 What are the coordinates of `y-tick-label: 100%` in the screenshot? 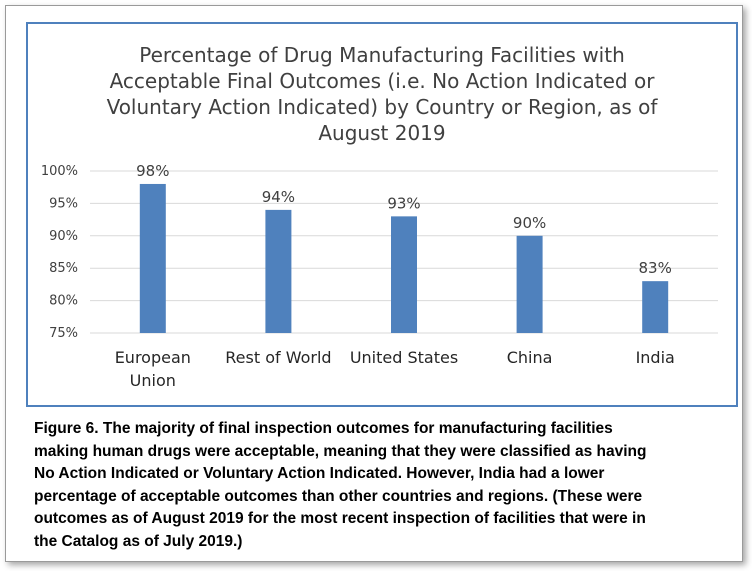 It's located at (59, 171).